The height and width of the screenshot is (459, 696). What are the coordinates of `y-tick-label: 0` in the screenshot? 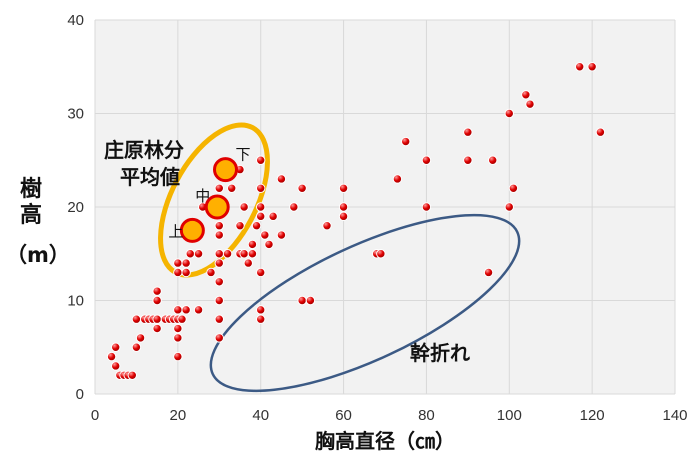 It's located at (80, 394).